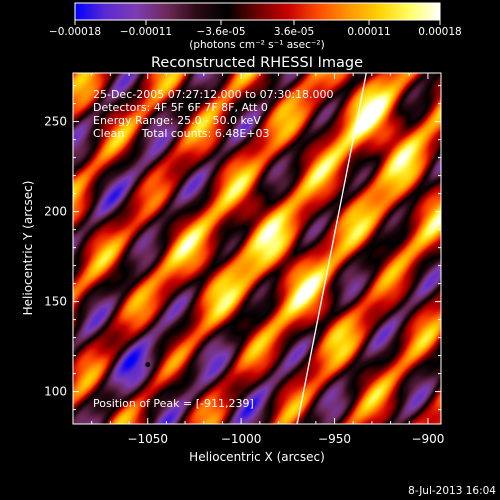  What do you see at coordinates (75, 32) in the screenshot?
I see `colorbar-tick-label: −0.00018` at bounding box center [75, 32].